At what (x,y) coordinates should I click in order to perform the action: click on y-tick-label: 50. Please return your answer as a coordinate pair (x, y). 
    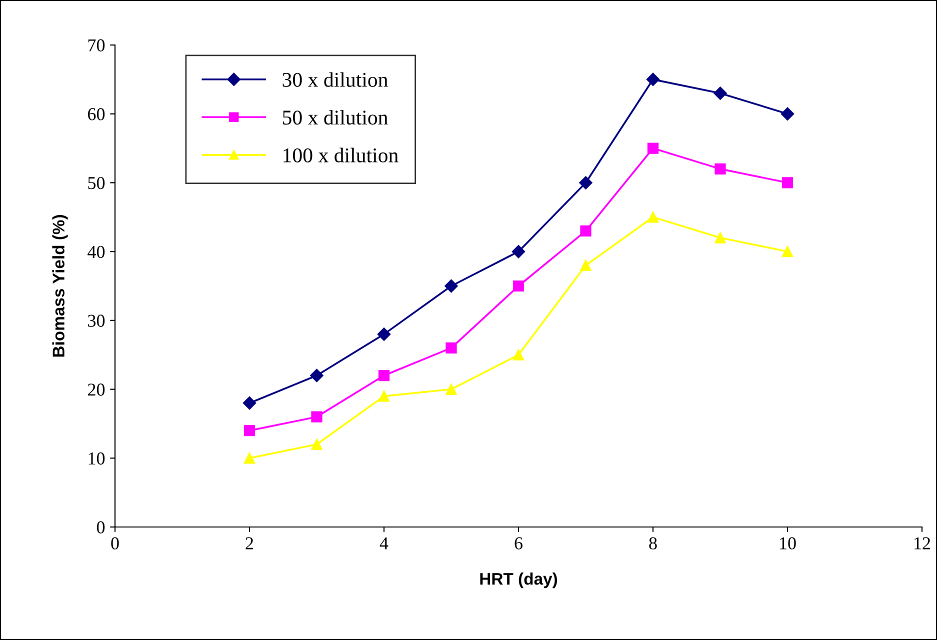
    Looking at the image, I should click on (96, 183).